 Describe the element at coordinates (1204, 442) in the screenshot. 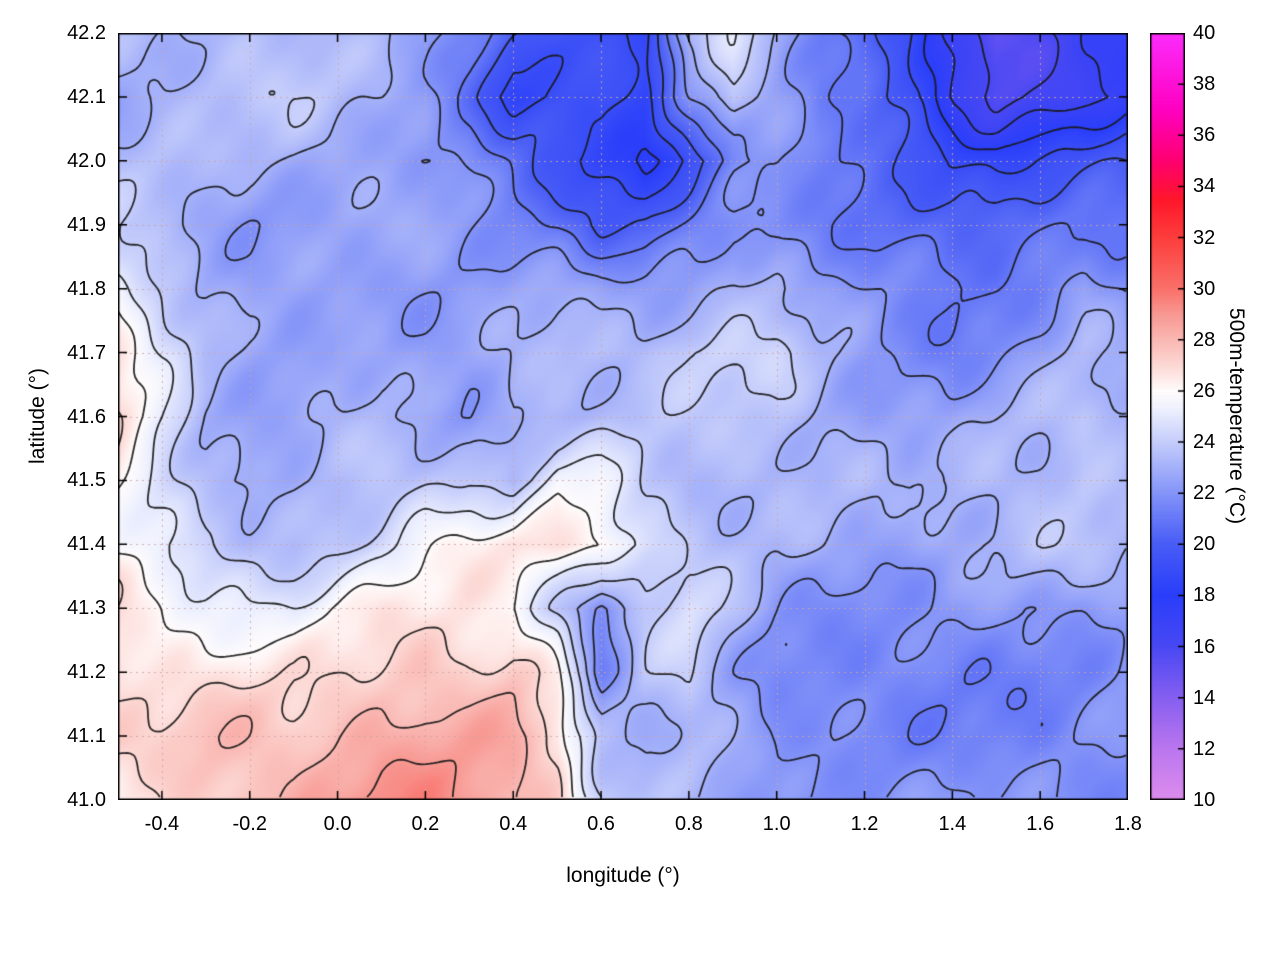

I see `colorbar-tick-label: 24` at that location.